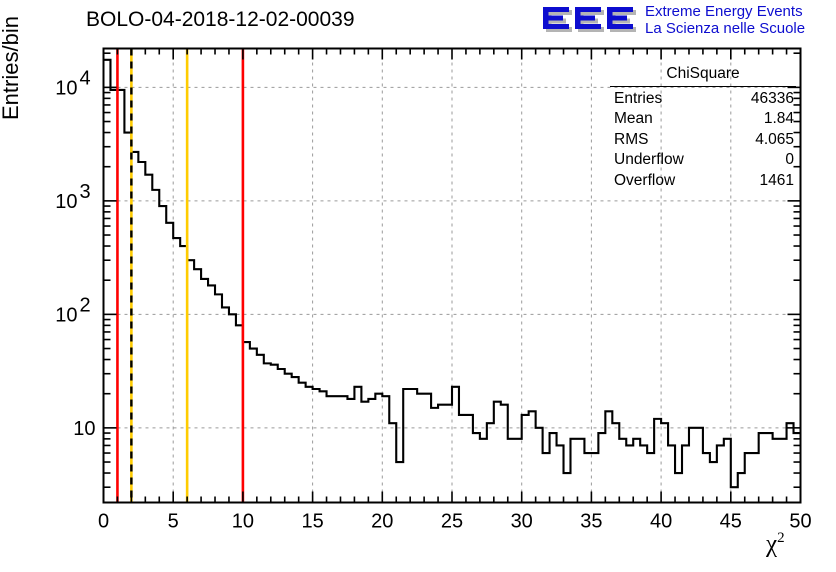 This screenshot has height=572, width=836. I want to click on stats-value-mean: 1.84, so click(778, 118).